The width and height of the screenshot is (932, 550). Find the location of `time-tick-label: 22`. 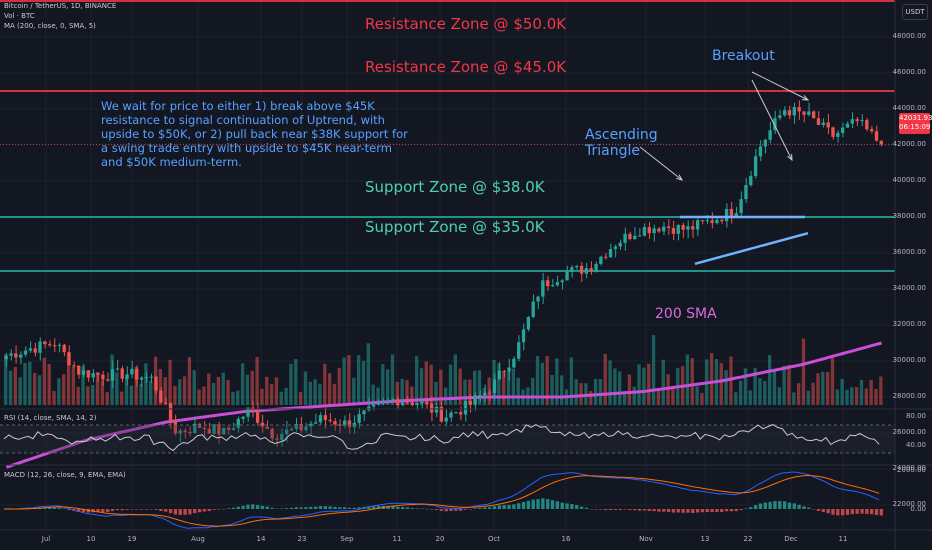

time-tick-label: 22 is located at coordinates (748, 539).